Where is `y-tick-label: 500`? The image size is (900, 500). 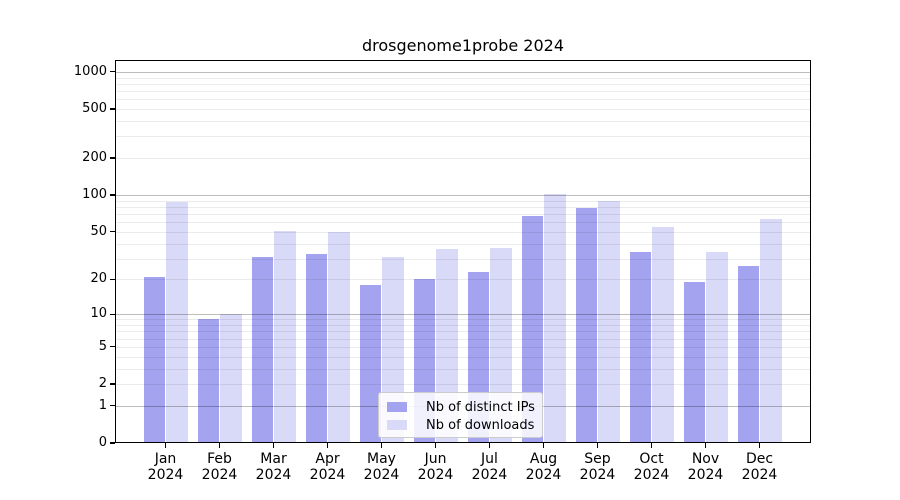 y-tick-label: 500 is located at coordinates (94, 109).